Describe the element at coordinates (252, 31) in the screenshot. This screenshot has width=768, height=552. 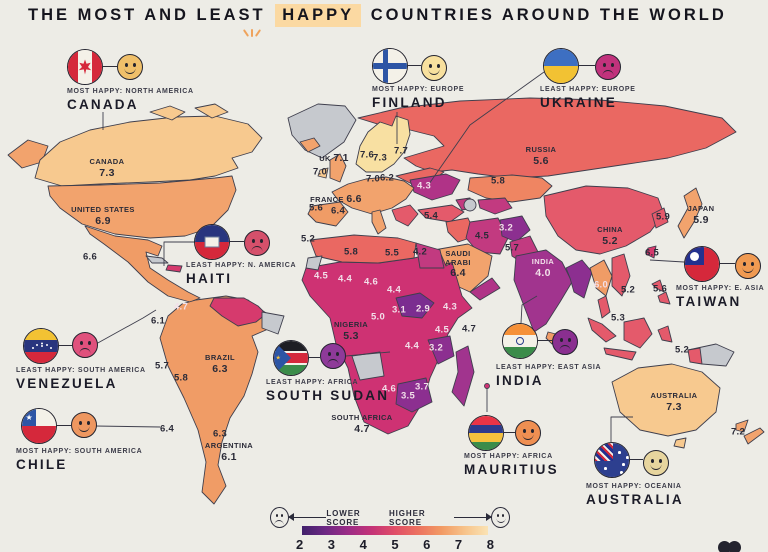
I see `sparkle-icon` at that location.